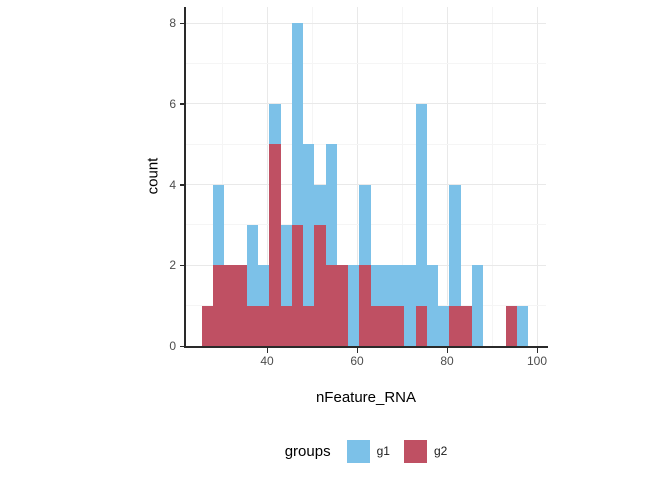 Image resolution: width=672 pixels, height=480 pixels. I want to click on legend-label-g2: g2, so click(440, 451).